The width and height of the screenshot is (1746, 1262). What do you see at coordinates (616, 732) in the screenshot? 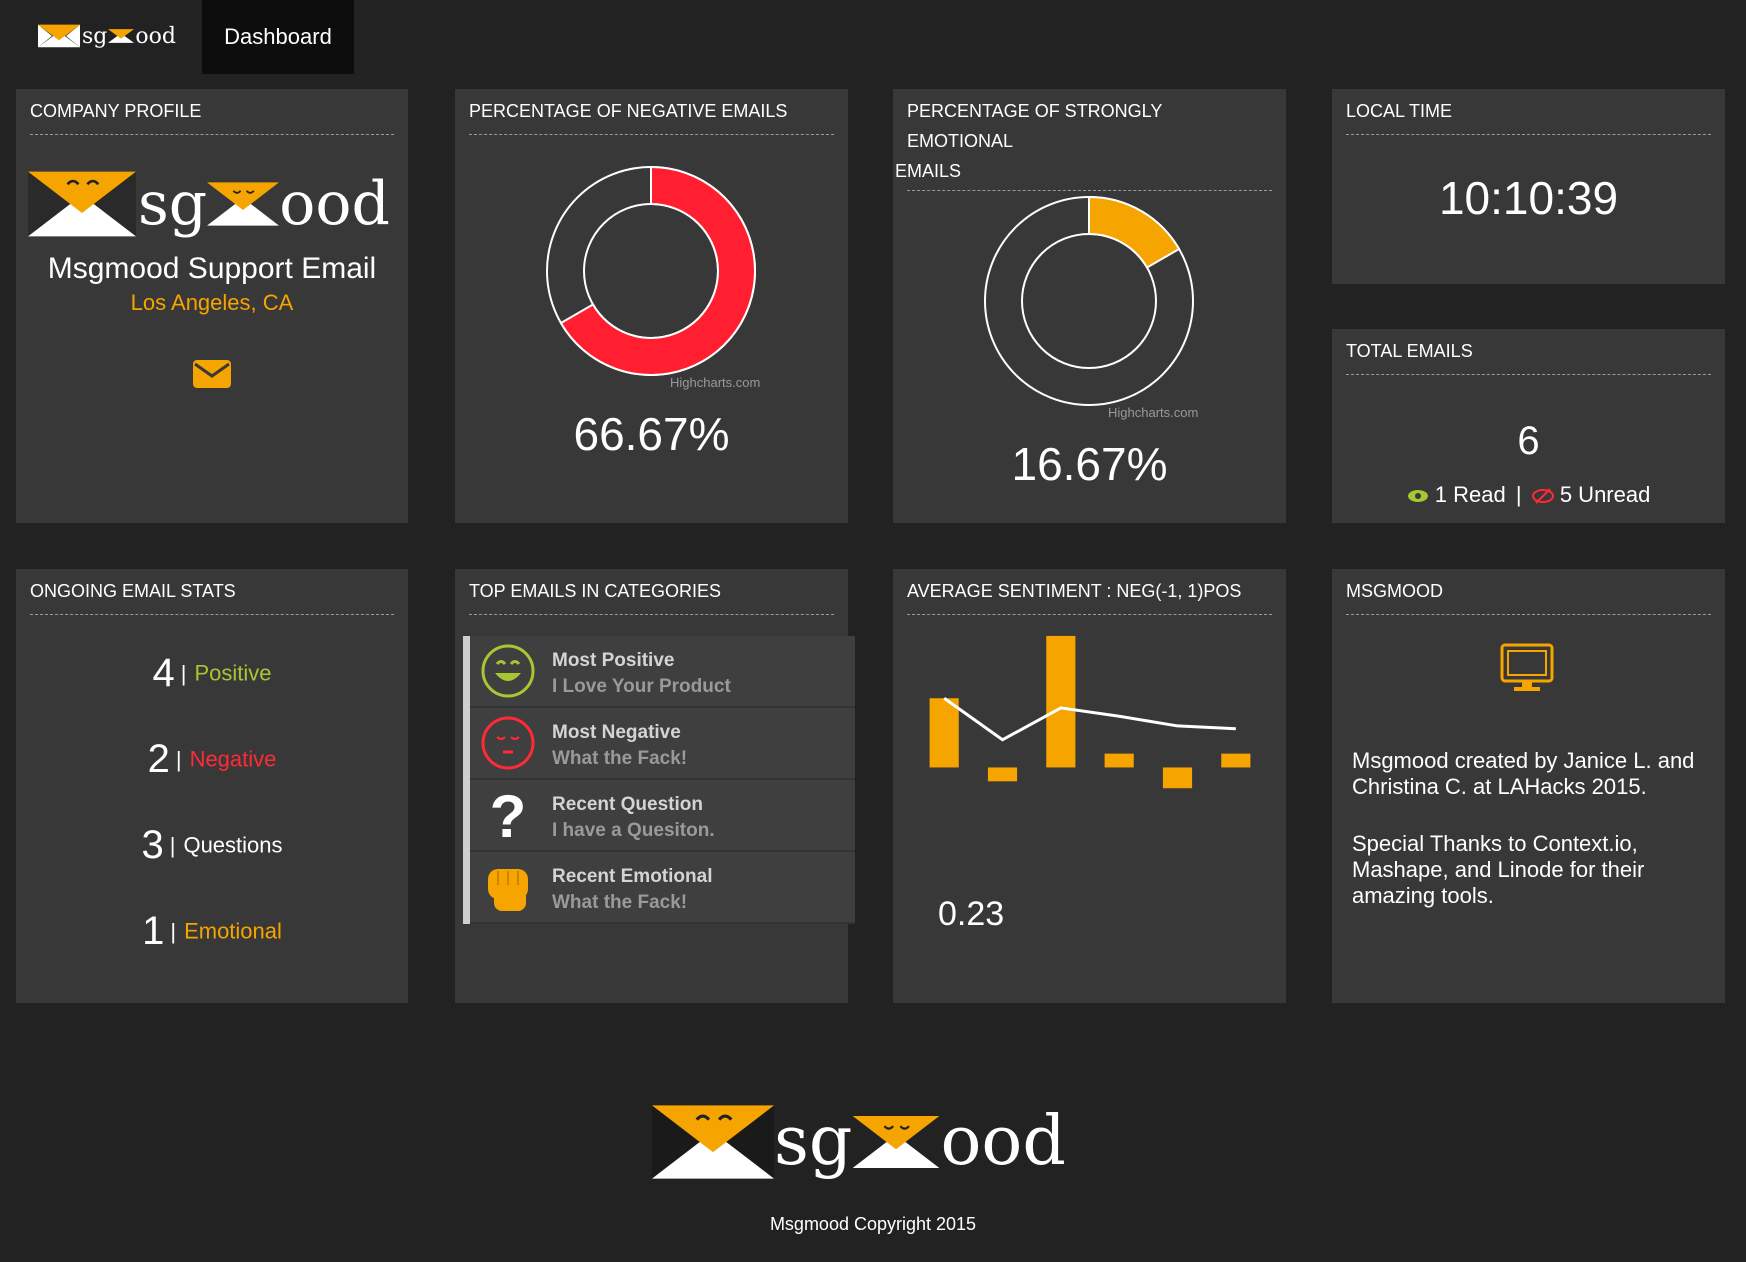
I see `category-heading: Most Negative` at bounding box center [616, 732].